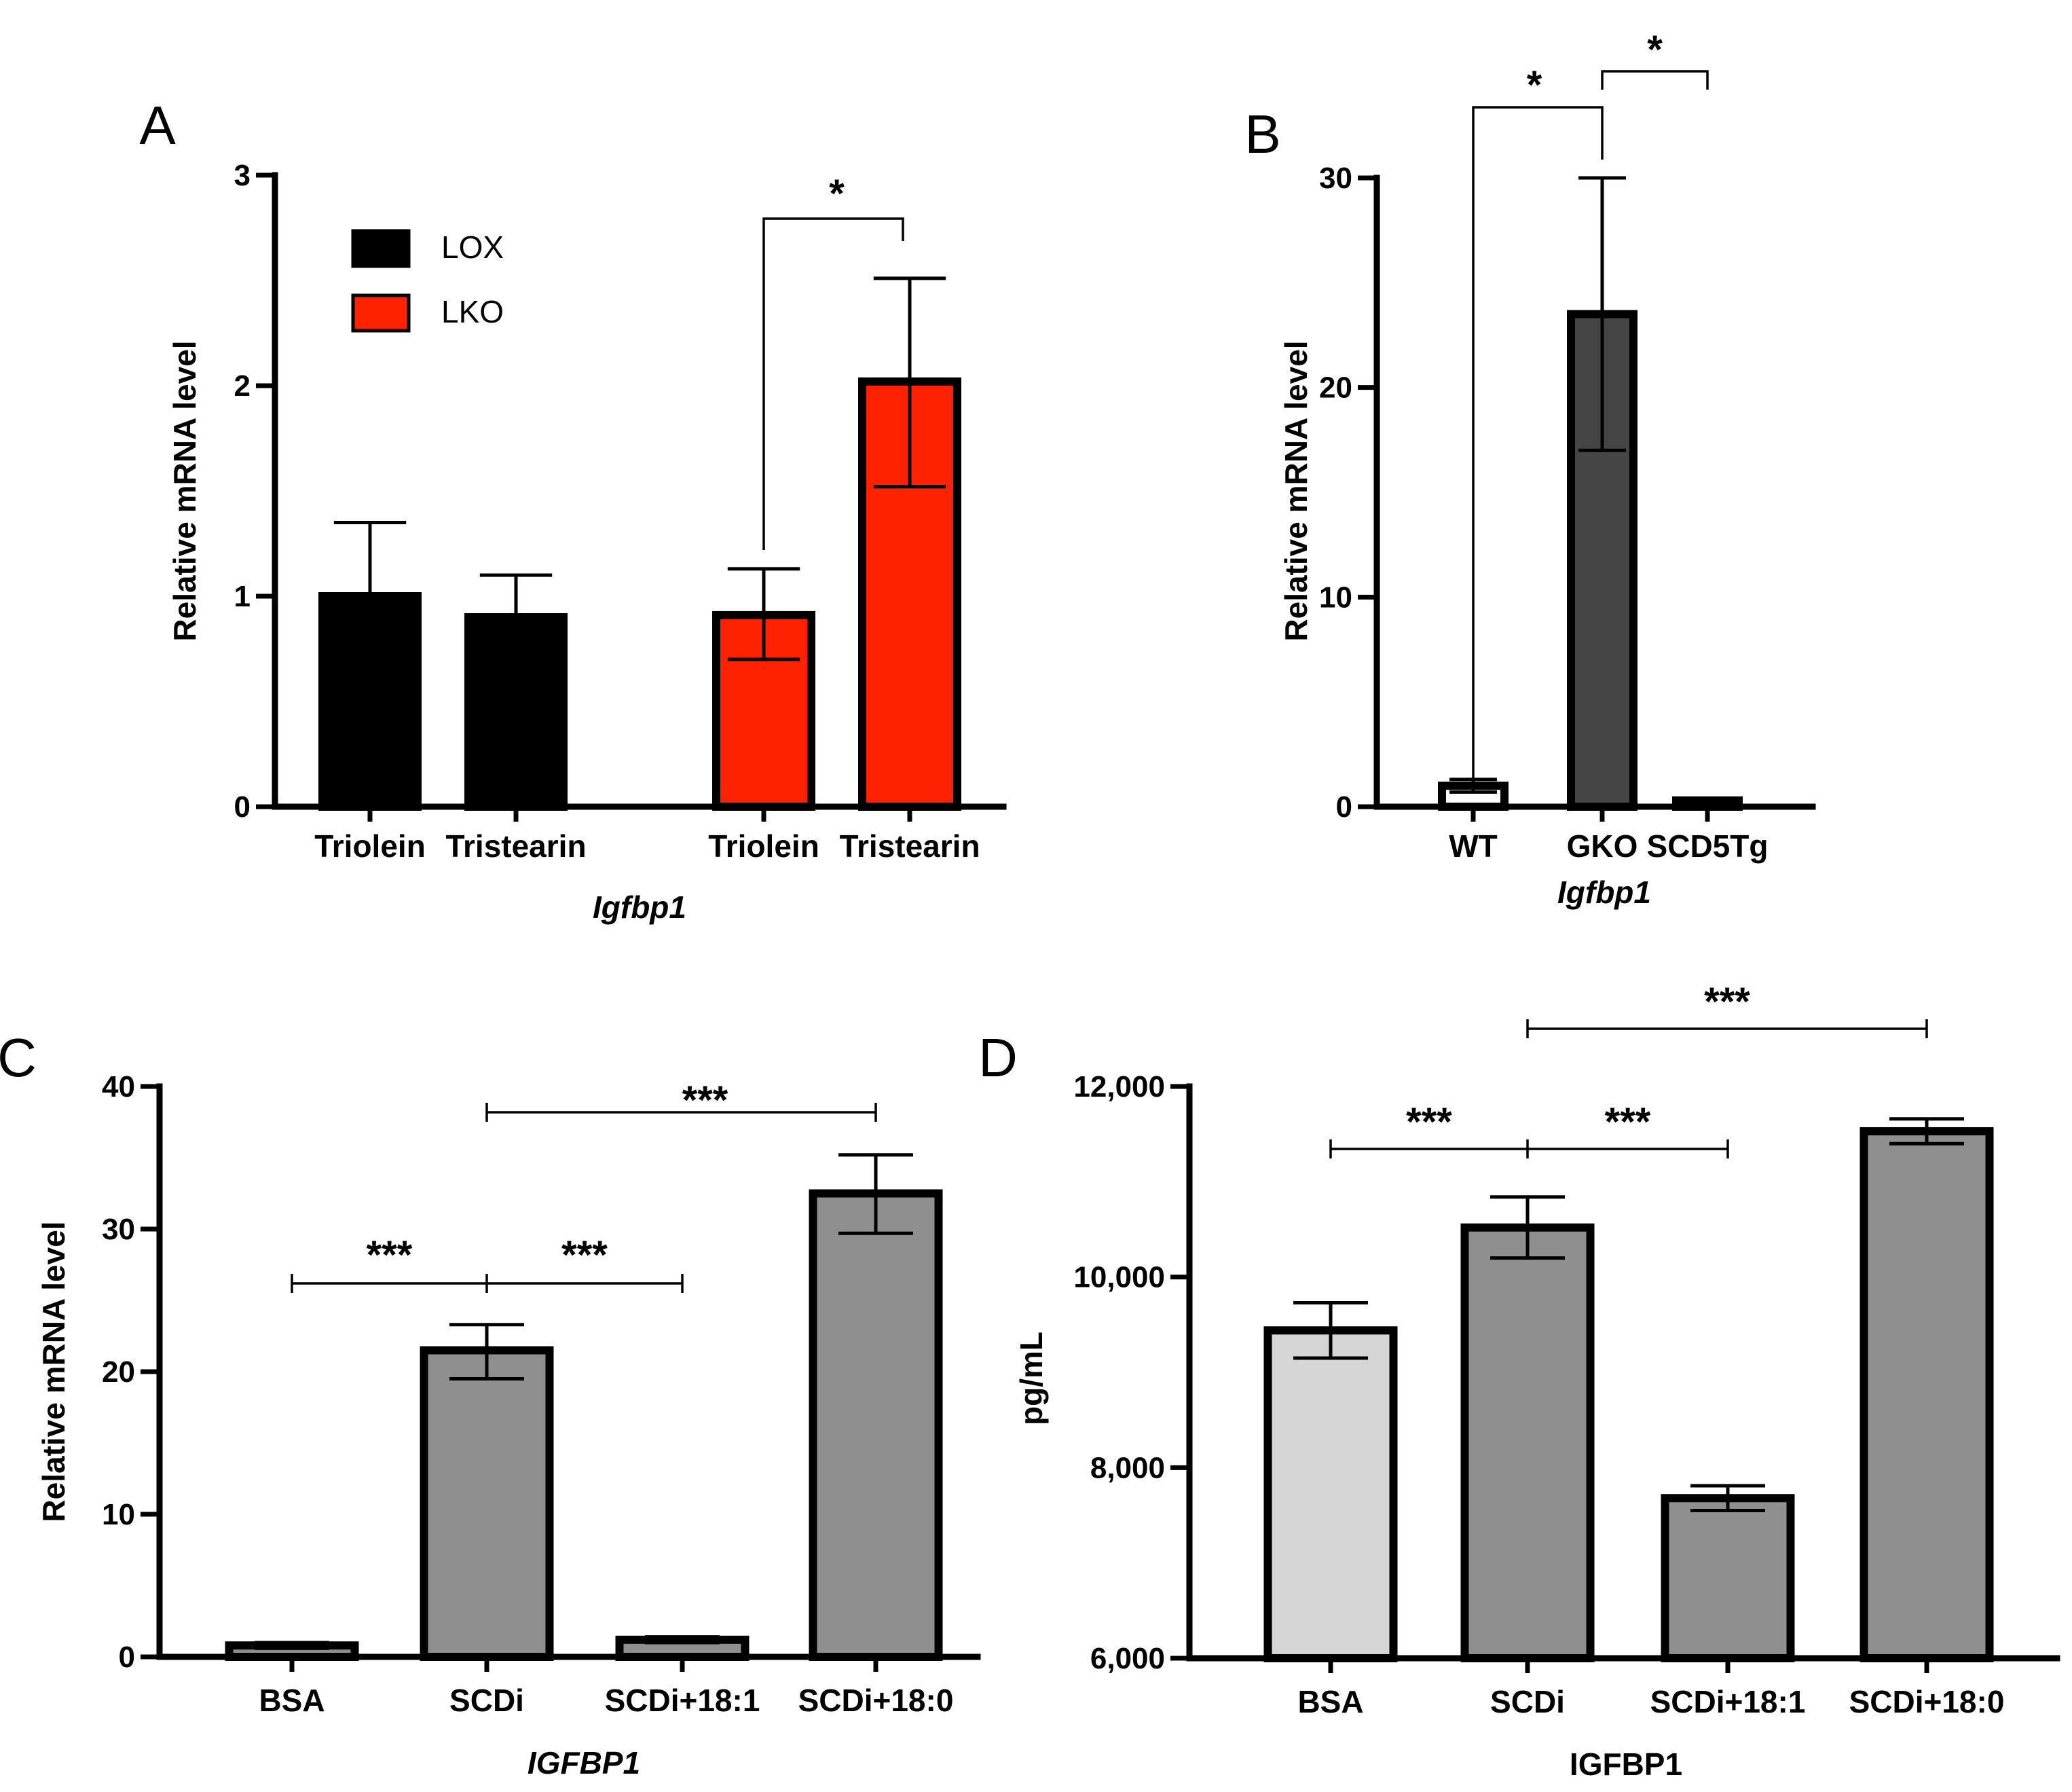  Describe the element at coordinates (1602, 846) in the screenshot. I see `x-tick-label: GKO` at that location.